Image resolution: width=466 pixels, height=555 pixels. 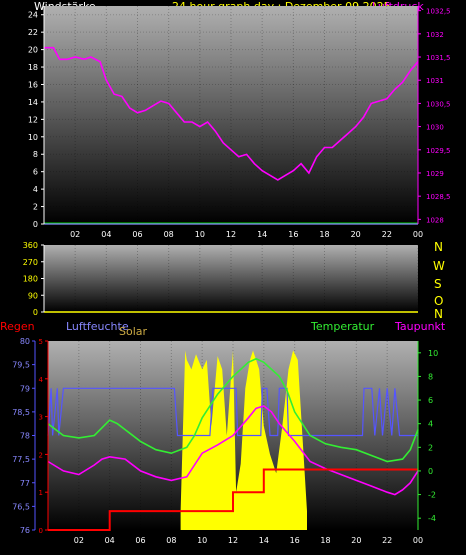 What do you see at coordinates (262, 234) in the screenshot?
I see `top-x-tick-label: 14` at bounding box center [262, 234].